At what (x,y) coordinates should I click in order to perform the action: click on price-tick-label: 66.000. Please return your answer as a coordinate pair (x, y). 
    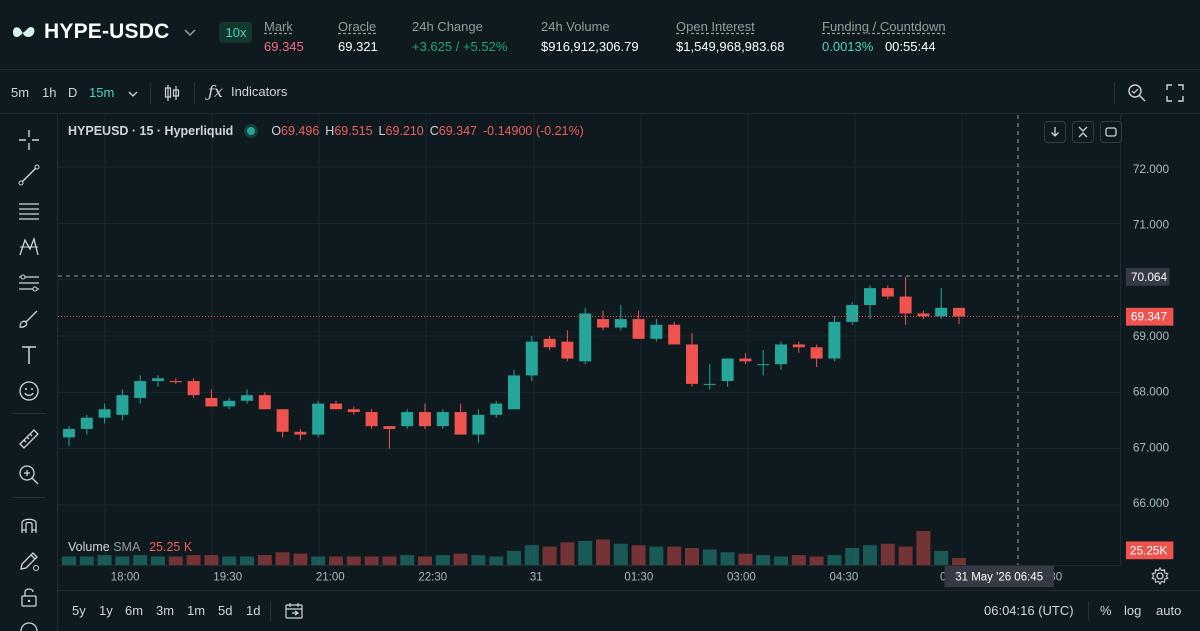
    Looking at the image, I should click on (1151, 503).